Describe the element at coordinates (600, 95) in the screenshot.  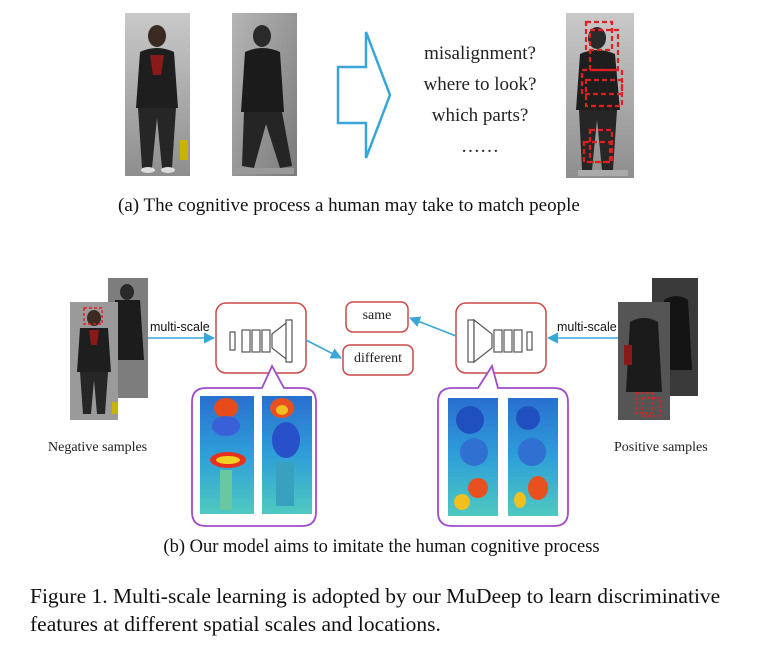
I see `annotated-person-photo` at that location.